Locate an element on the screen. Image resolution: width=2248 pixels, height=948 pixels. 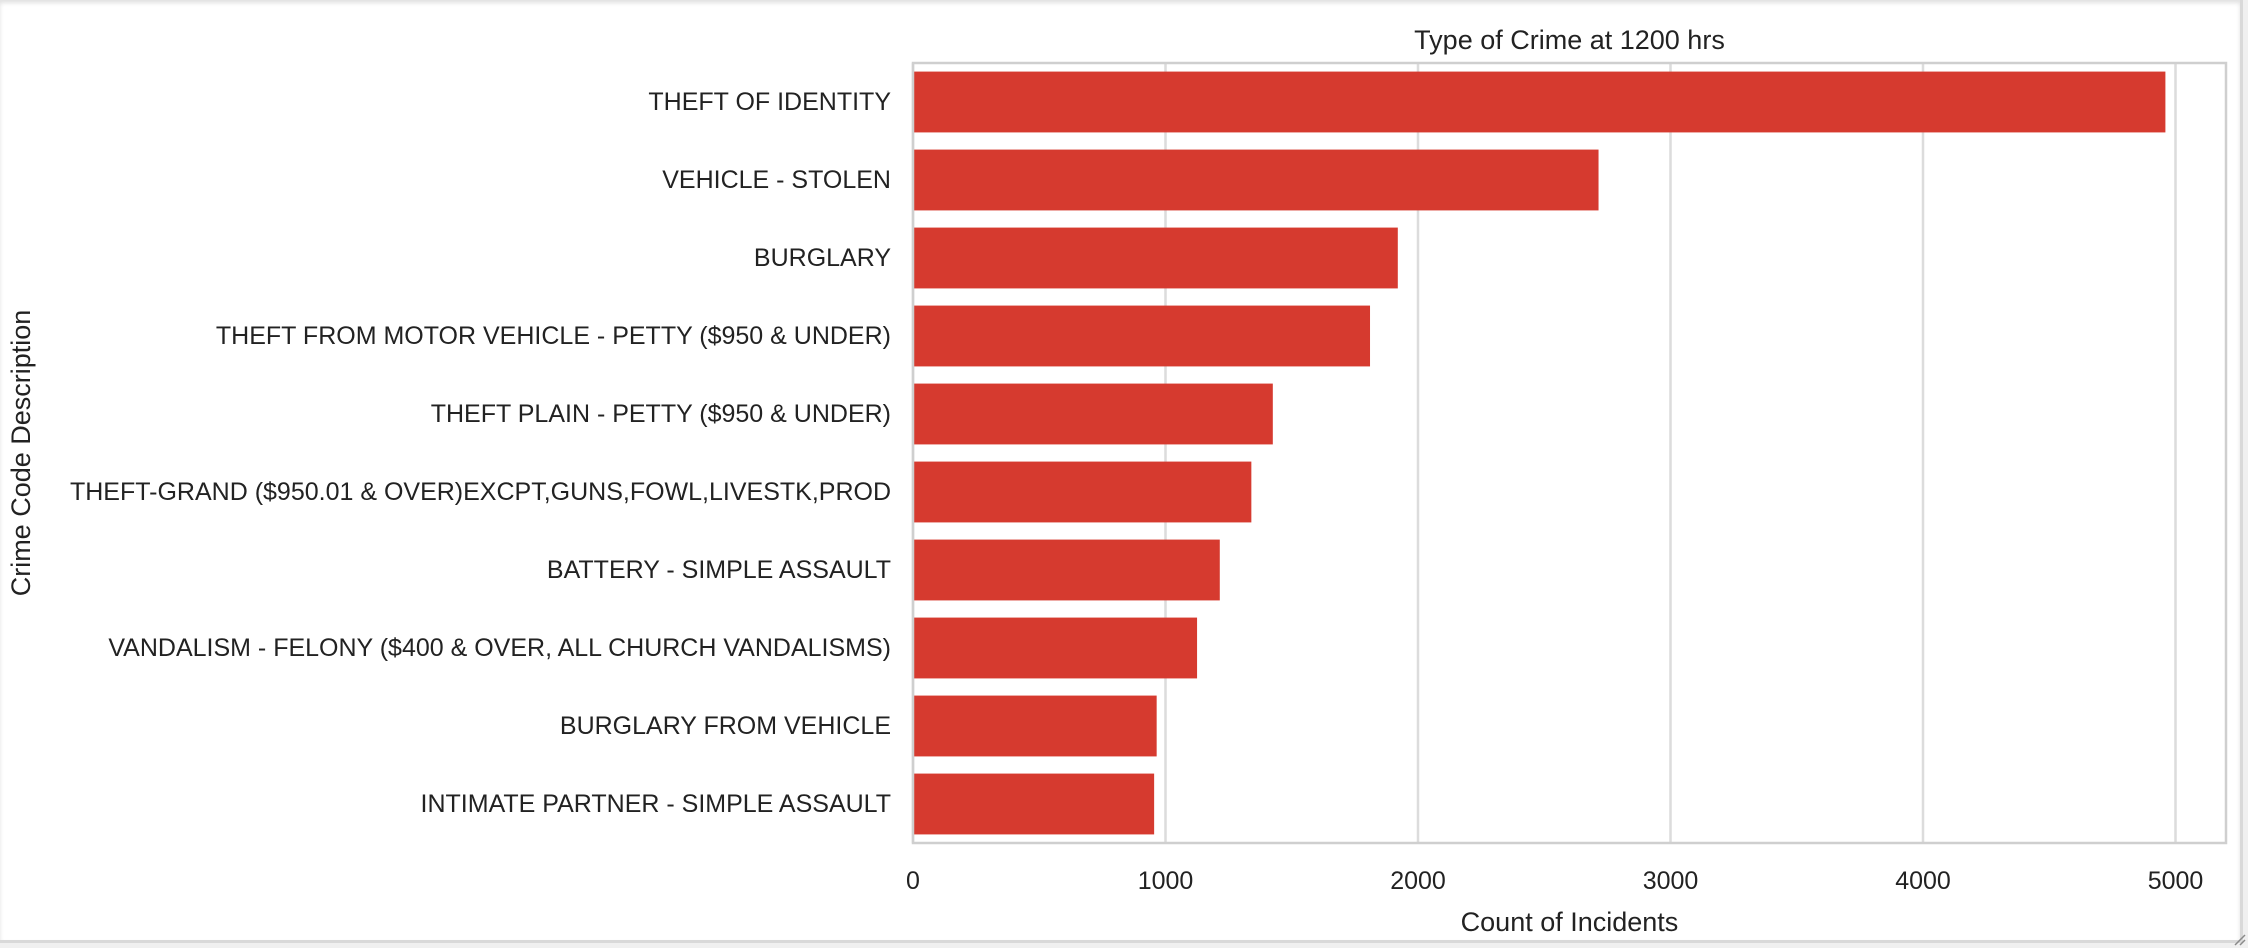
y-tick-label: BURGLARY FROM VEHICLE is located at coordinates (725, 726).